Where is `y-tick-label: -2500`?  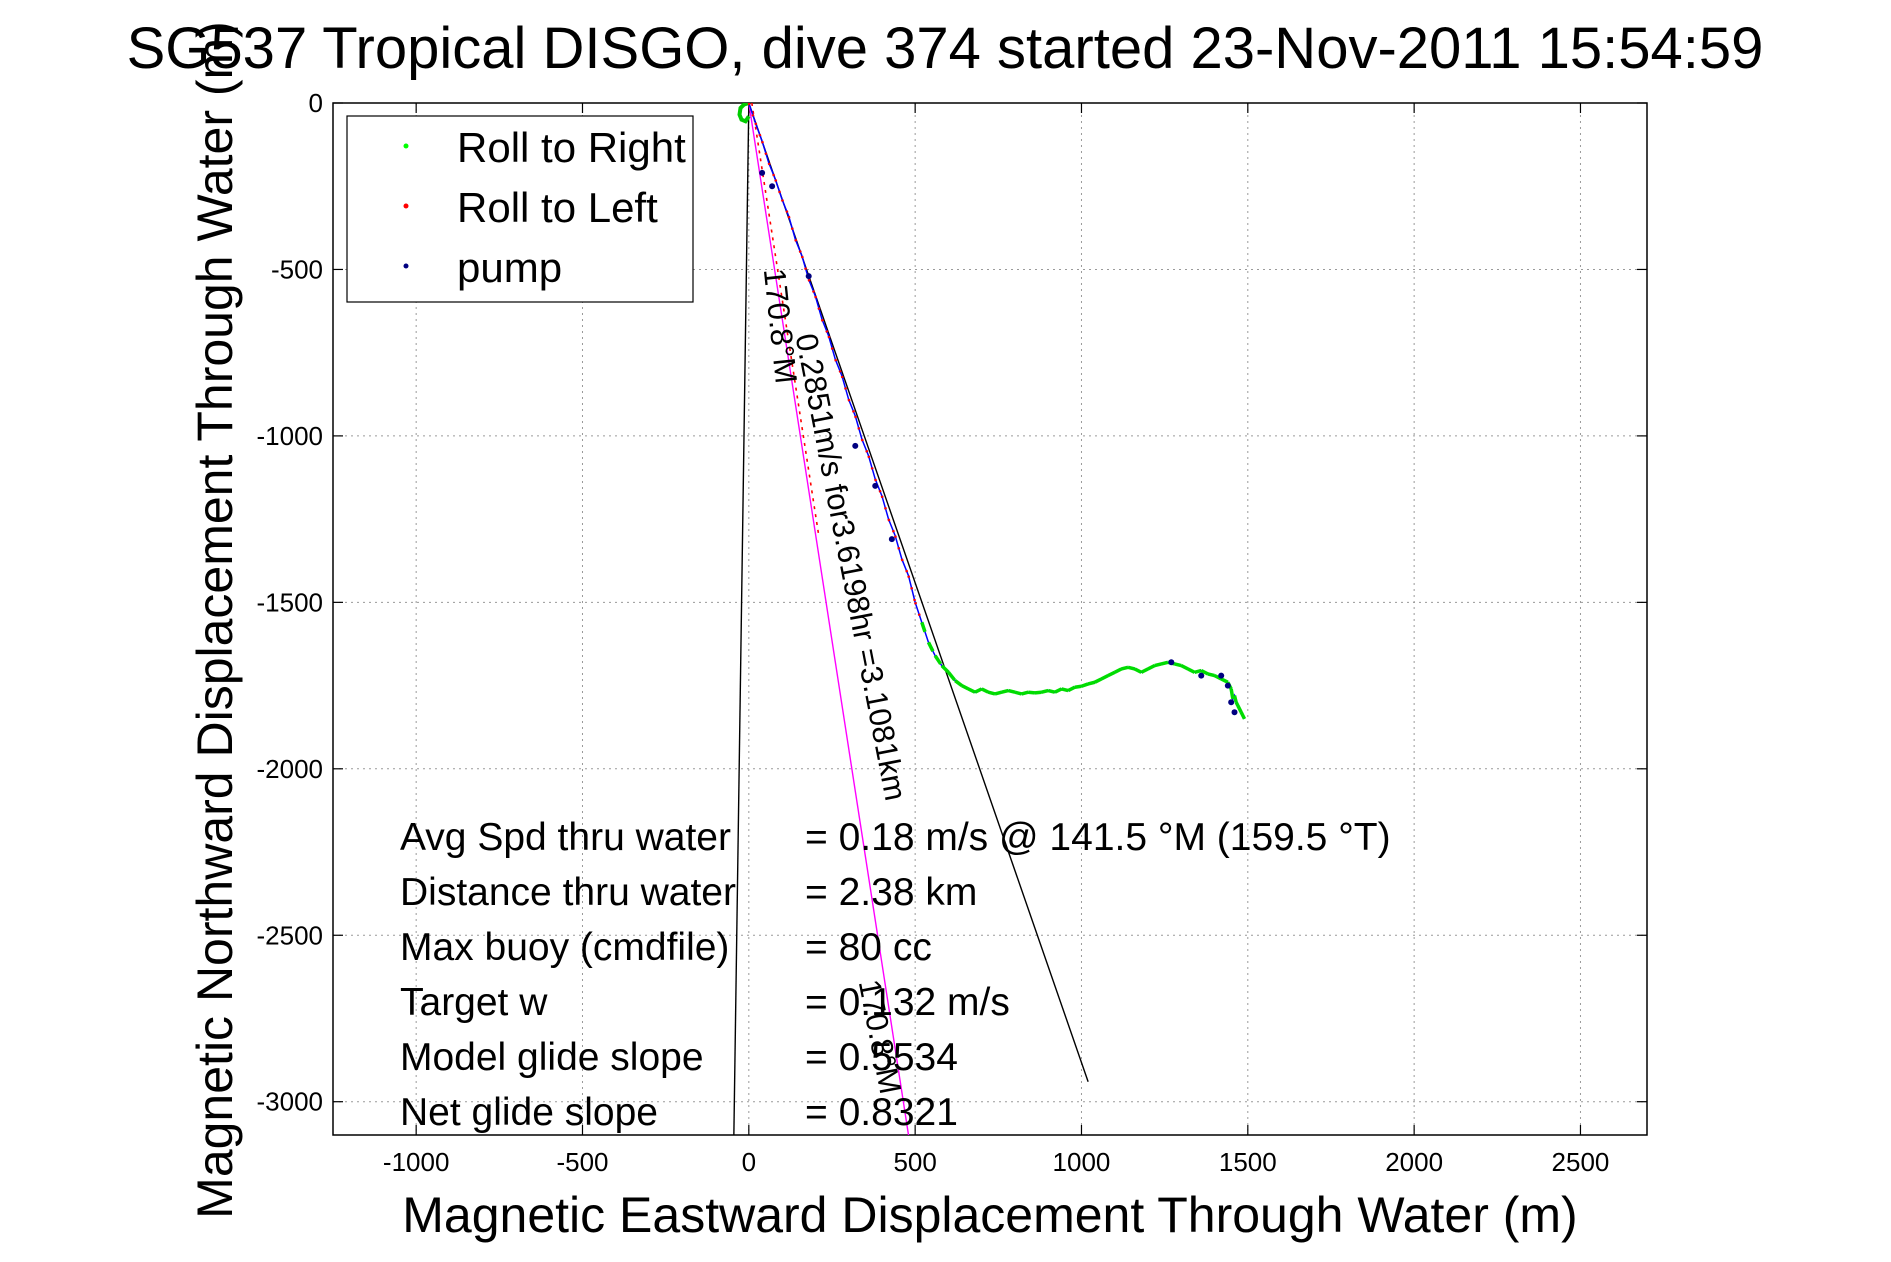
y-tick-label: -2500 is located at coordinates (290, 935).